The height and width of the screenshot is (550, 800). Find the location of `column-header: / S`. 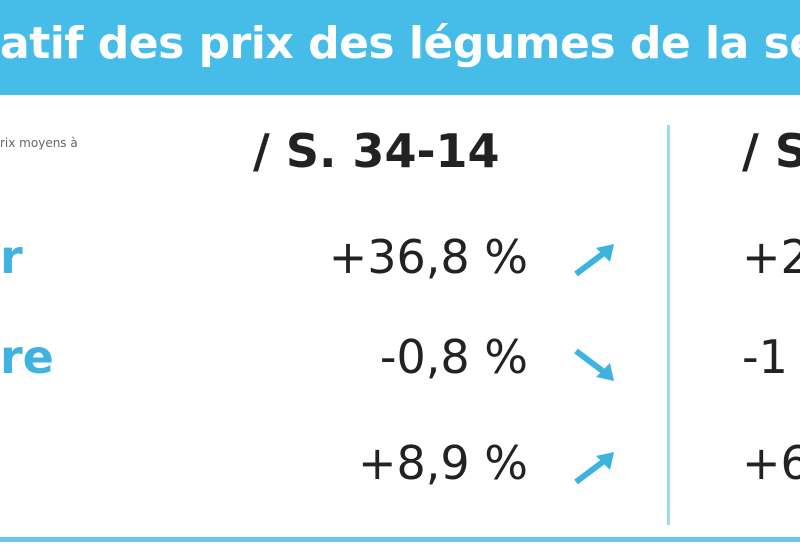

column-header: / S is located at coordinates (771, 151).